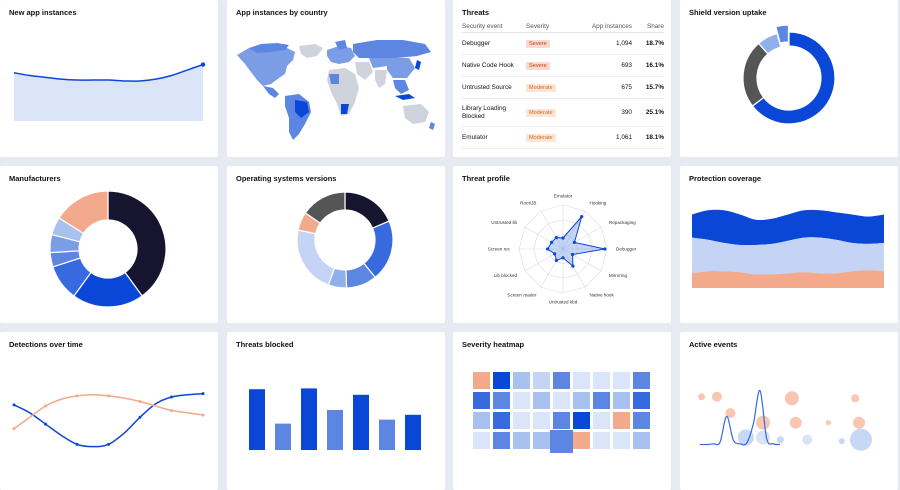 The width and height of the screenshot is (900, 490). What do you see at coordinates (713, 344) in the screenshot?
I see `card-title: Active events` at bounding box center [713, 344].